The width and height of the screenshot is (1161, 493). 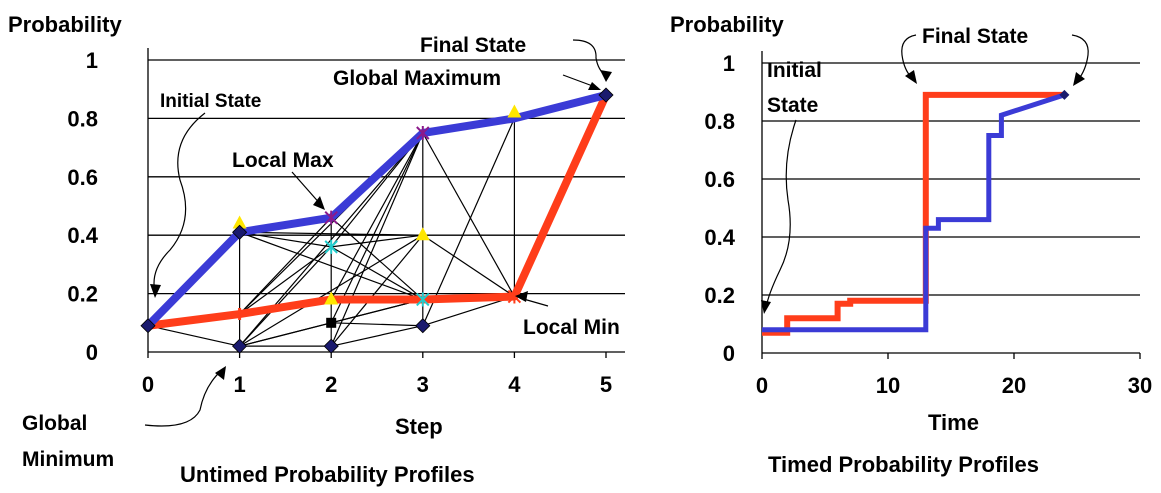 What do you see at coordinates (417, 78) in the screenshot?
I see `annotation-global-maximum: Global Maximum` at bounding box center [417, 78].